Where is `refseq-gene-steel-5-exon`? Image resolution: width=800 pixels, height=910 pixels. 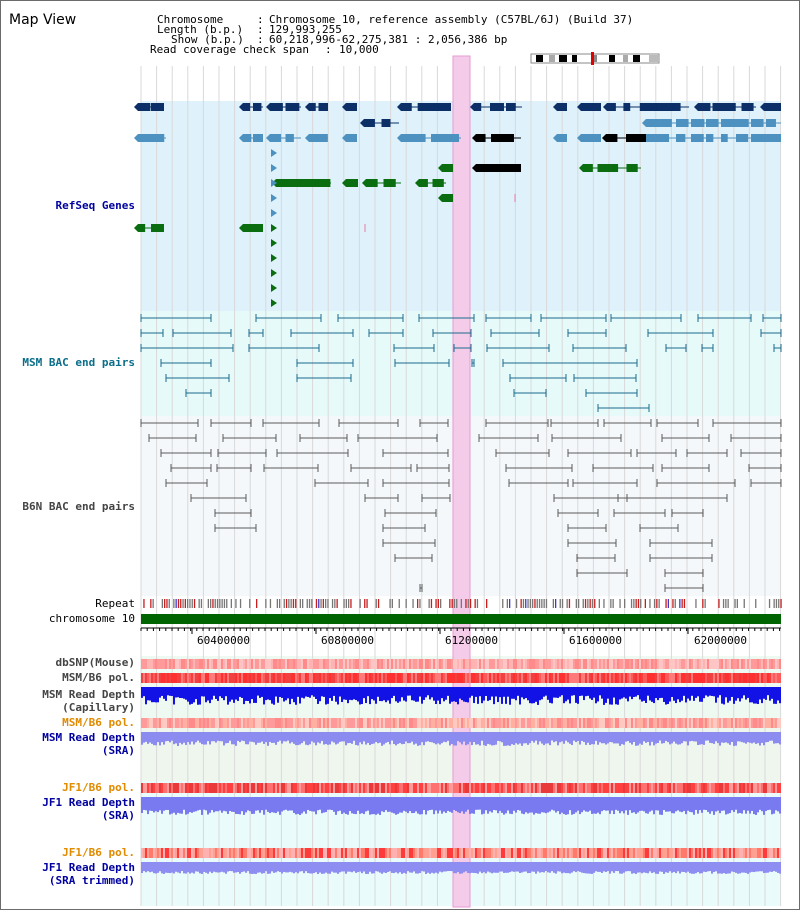 refseq-gene-steel-5-exon is located at coordinates (441, 138).